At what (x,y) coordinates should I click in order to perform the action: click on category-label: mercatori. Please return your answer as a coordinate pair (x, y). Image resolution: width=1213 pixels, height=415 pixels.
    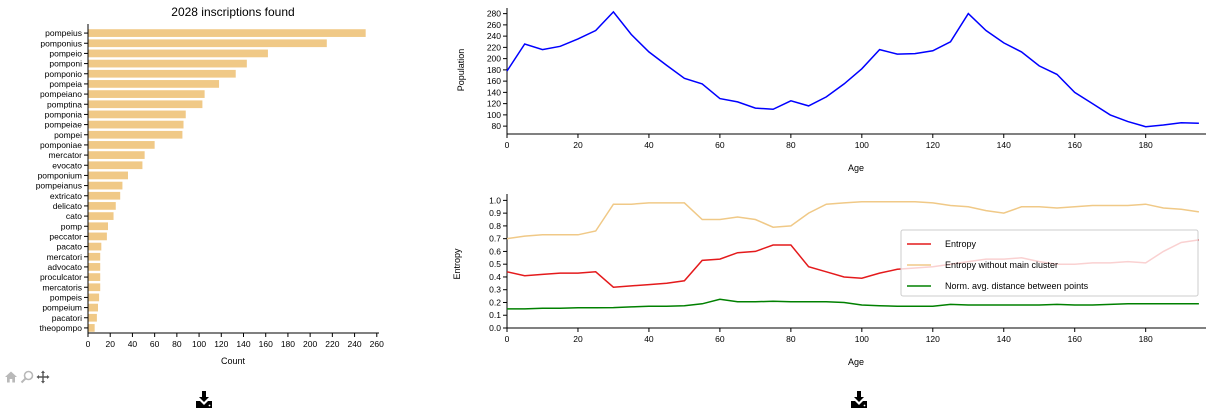
    Looking at the image, I should click on (65, 257).